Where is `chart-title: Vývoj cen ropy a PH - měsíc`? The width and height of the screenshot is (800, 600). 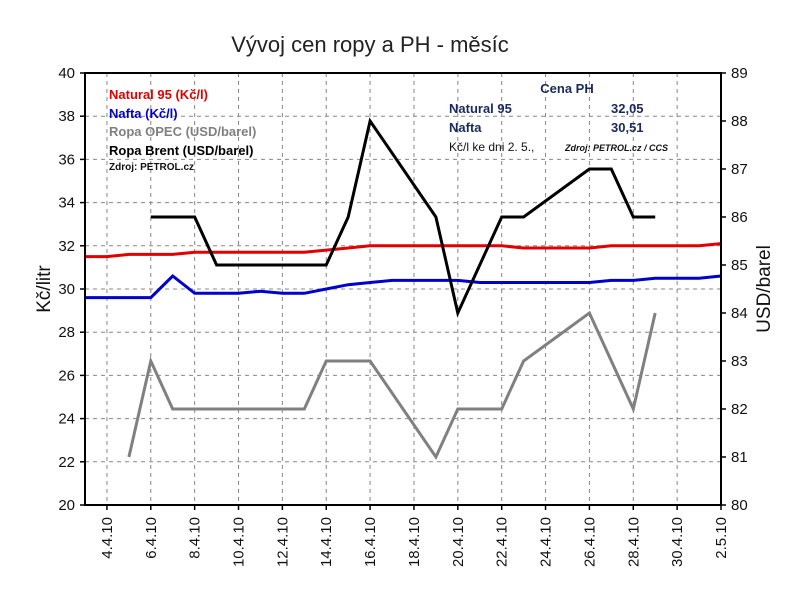 chart-title: Vývoj cen ropy a PH - měsíc is located at coordinates (370, 44).